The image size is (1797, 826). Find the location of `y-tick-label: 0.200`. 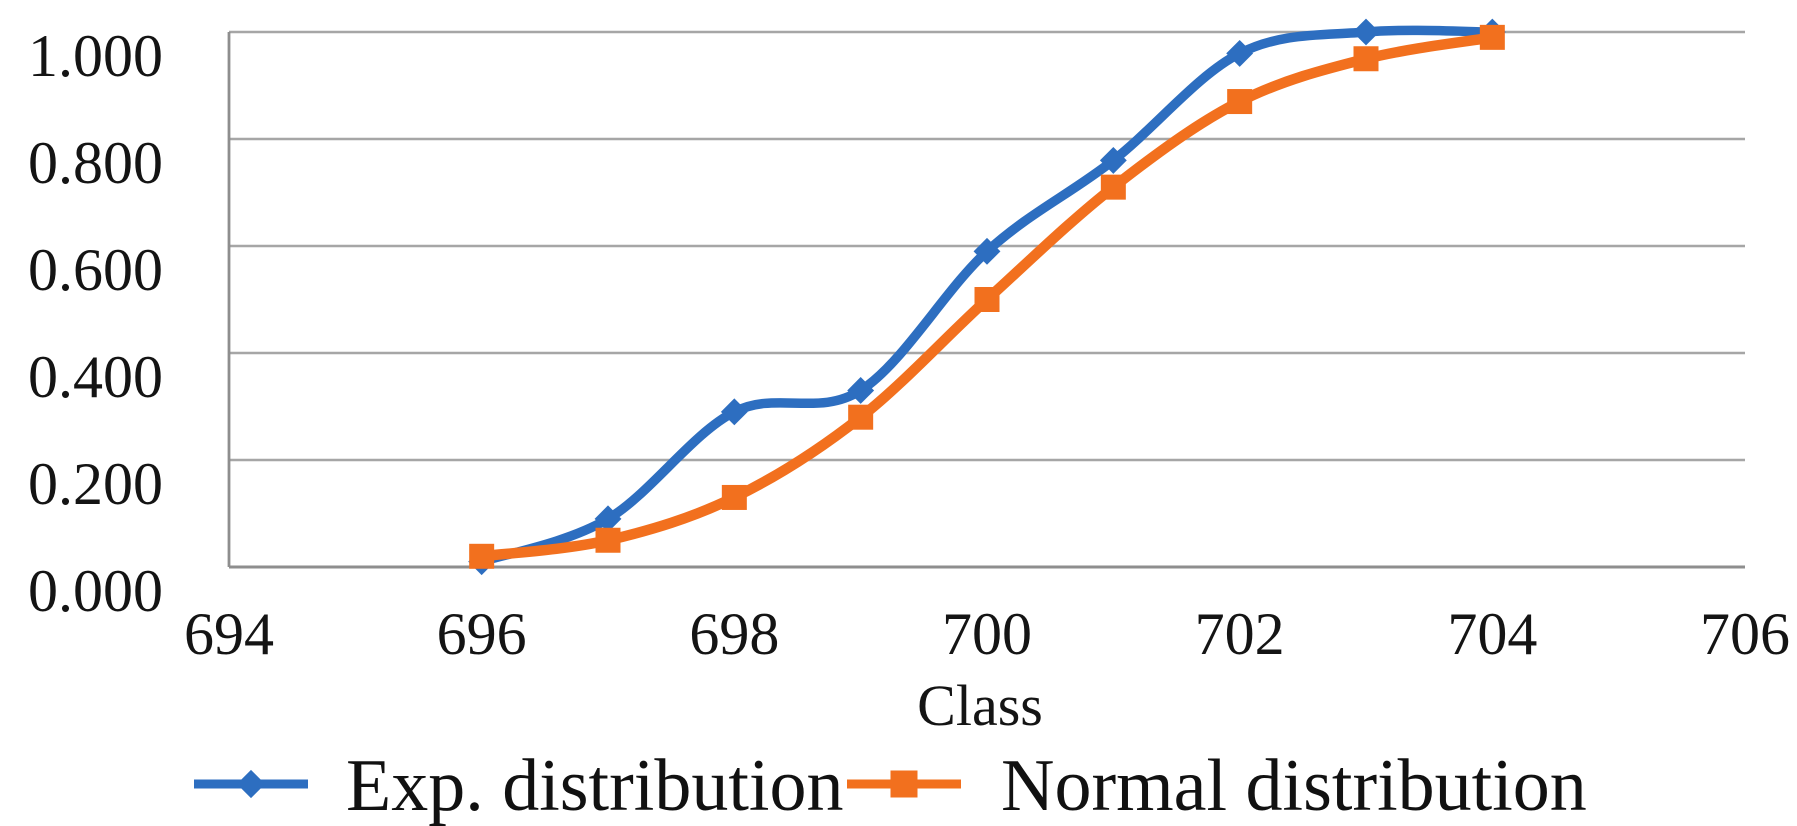

y-tick-label: 0.200 is located at coordinates (95, 484).